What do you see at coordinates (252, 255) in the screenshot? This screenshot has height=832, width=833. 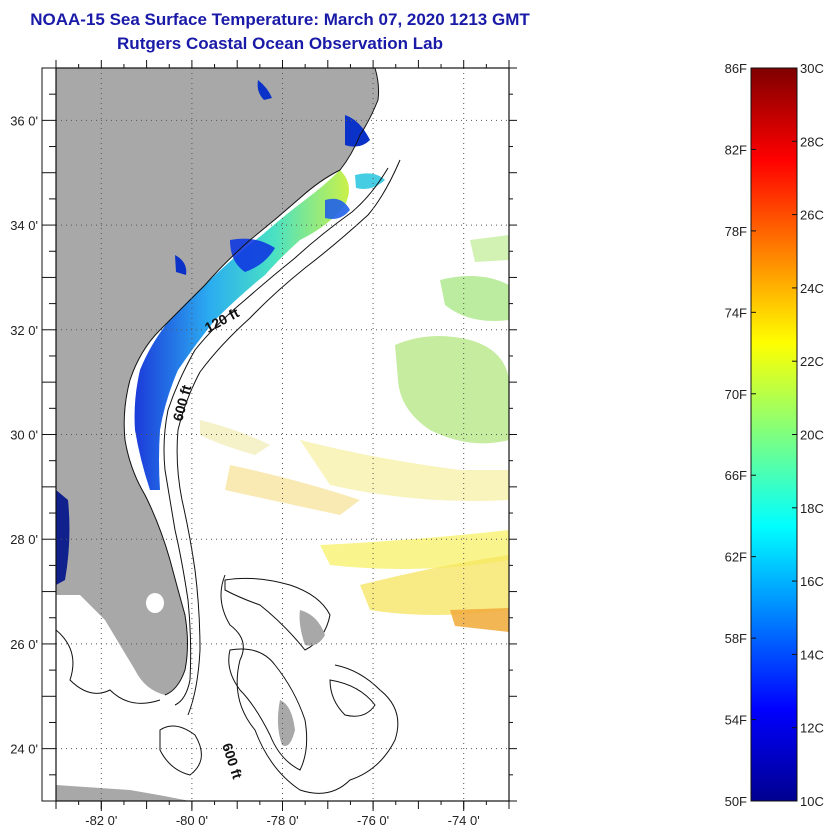 I see `cold-eddy-sc` at bounding box center [252, 255].